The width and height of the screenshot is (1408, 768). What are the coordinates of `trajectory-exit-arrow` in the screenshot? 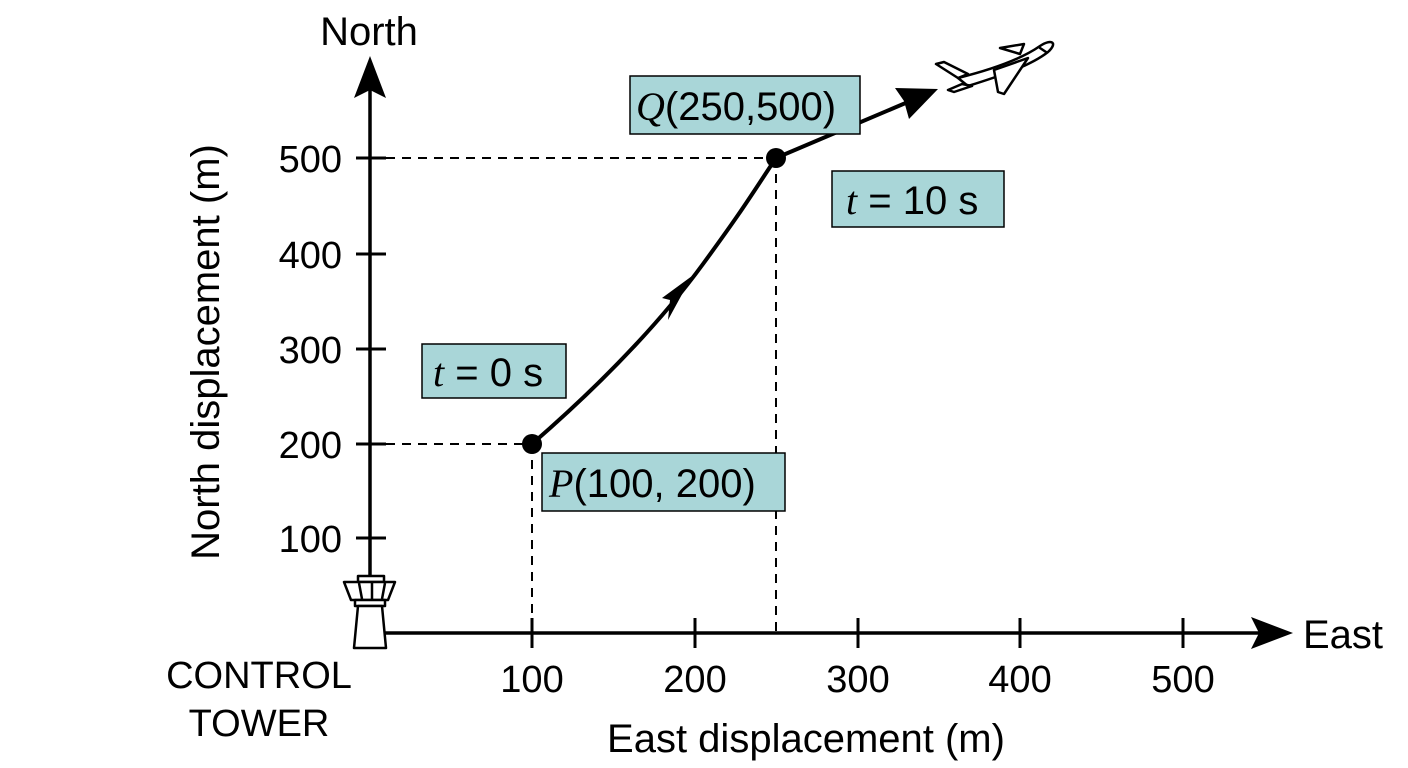 It's located at (916, 103).